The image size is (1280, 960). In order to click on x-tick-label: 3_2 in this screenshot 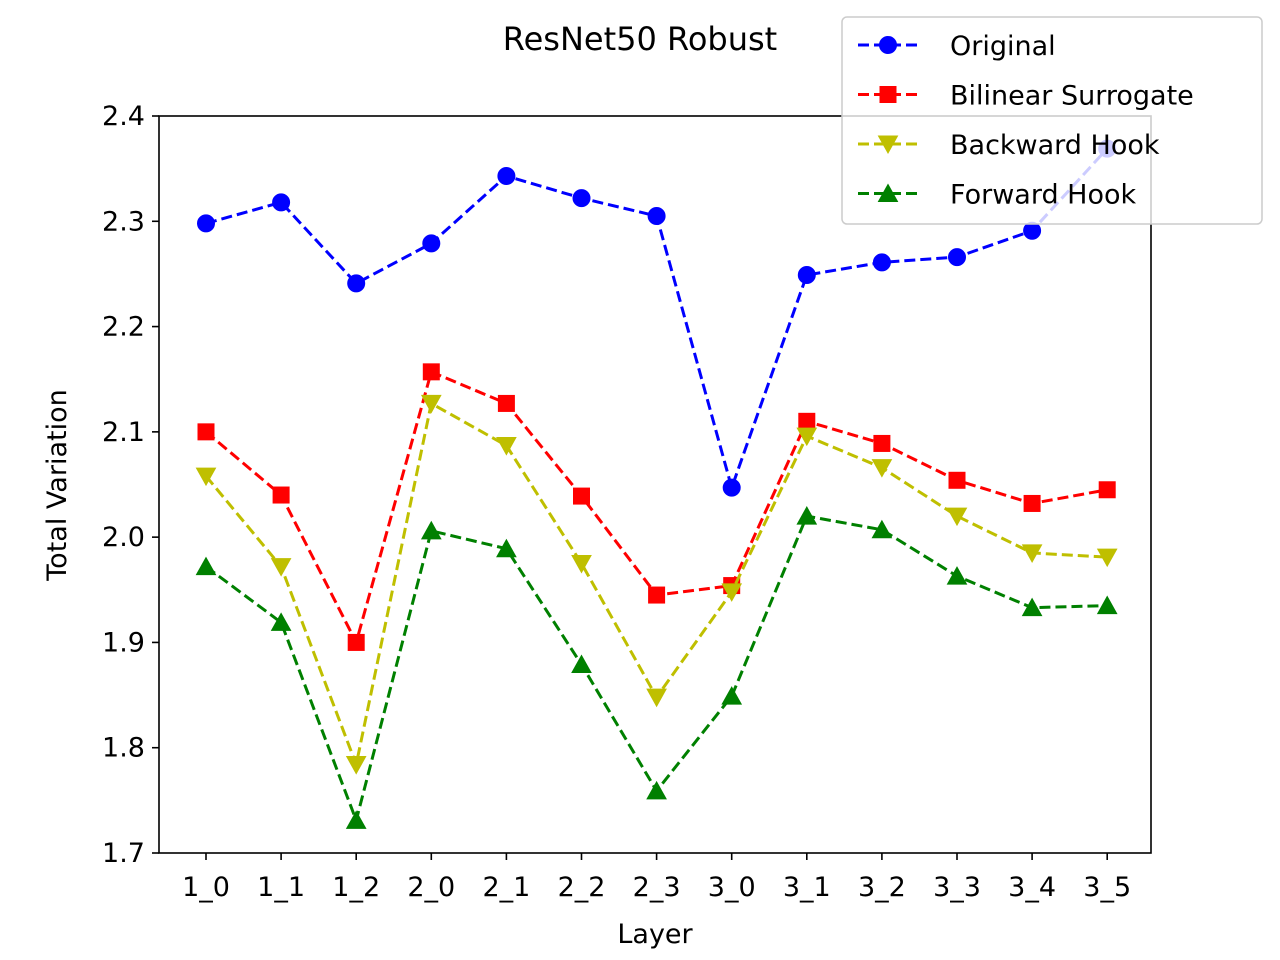, I will do `click(882, 887)`.